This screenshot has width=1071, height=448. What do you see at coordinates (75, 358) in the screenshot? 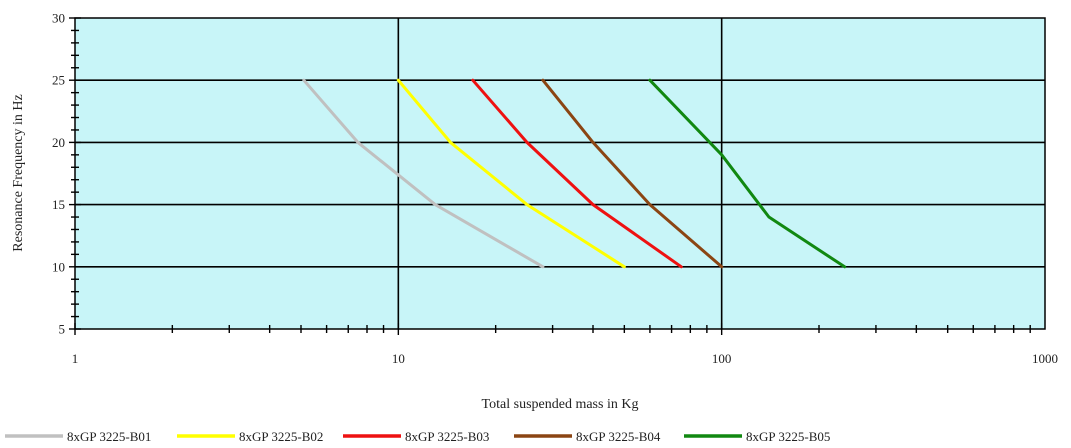
I see `x-tick-label: 1` at bounding box center [75, 358].